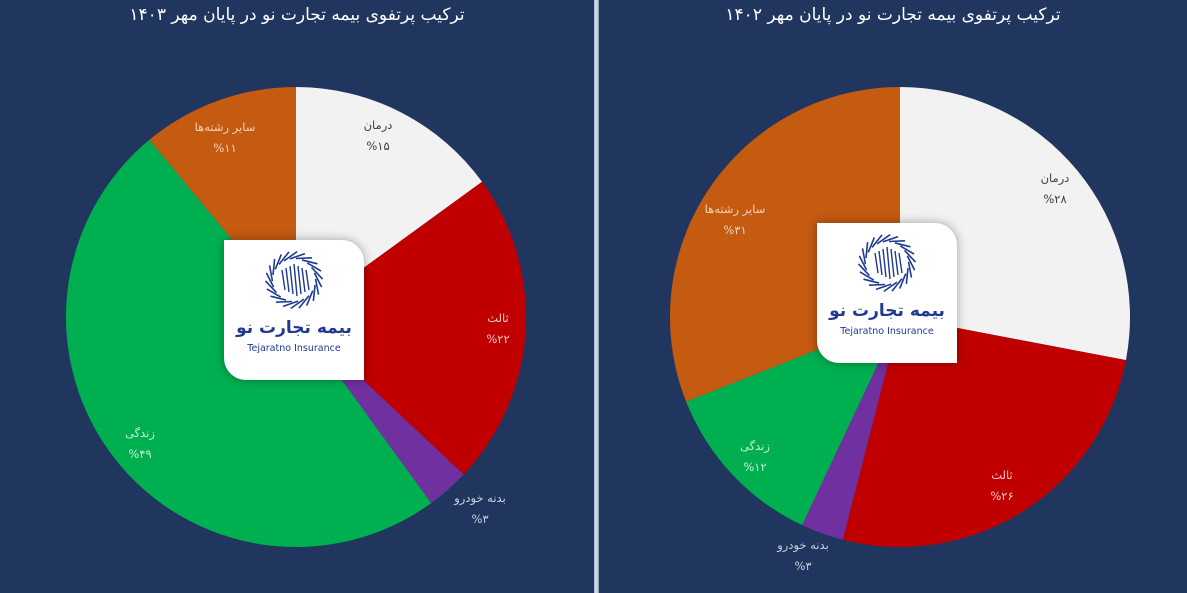 This screenshot has height=593, width=1187. I want to click on panel-divider, so click(596, 296).